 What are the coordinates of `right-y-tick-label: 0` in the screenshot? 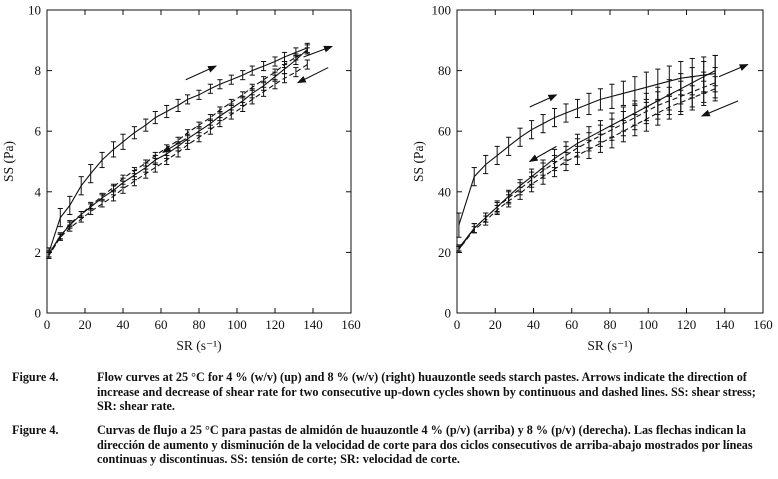 It's located at (448, 313).